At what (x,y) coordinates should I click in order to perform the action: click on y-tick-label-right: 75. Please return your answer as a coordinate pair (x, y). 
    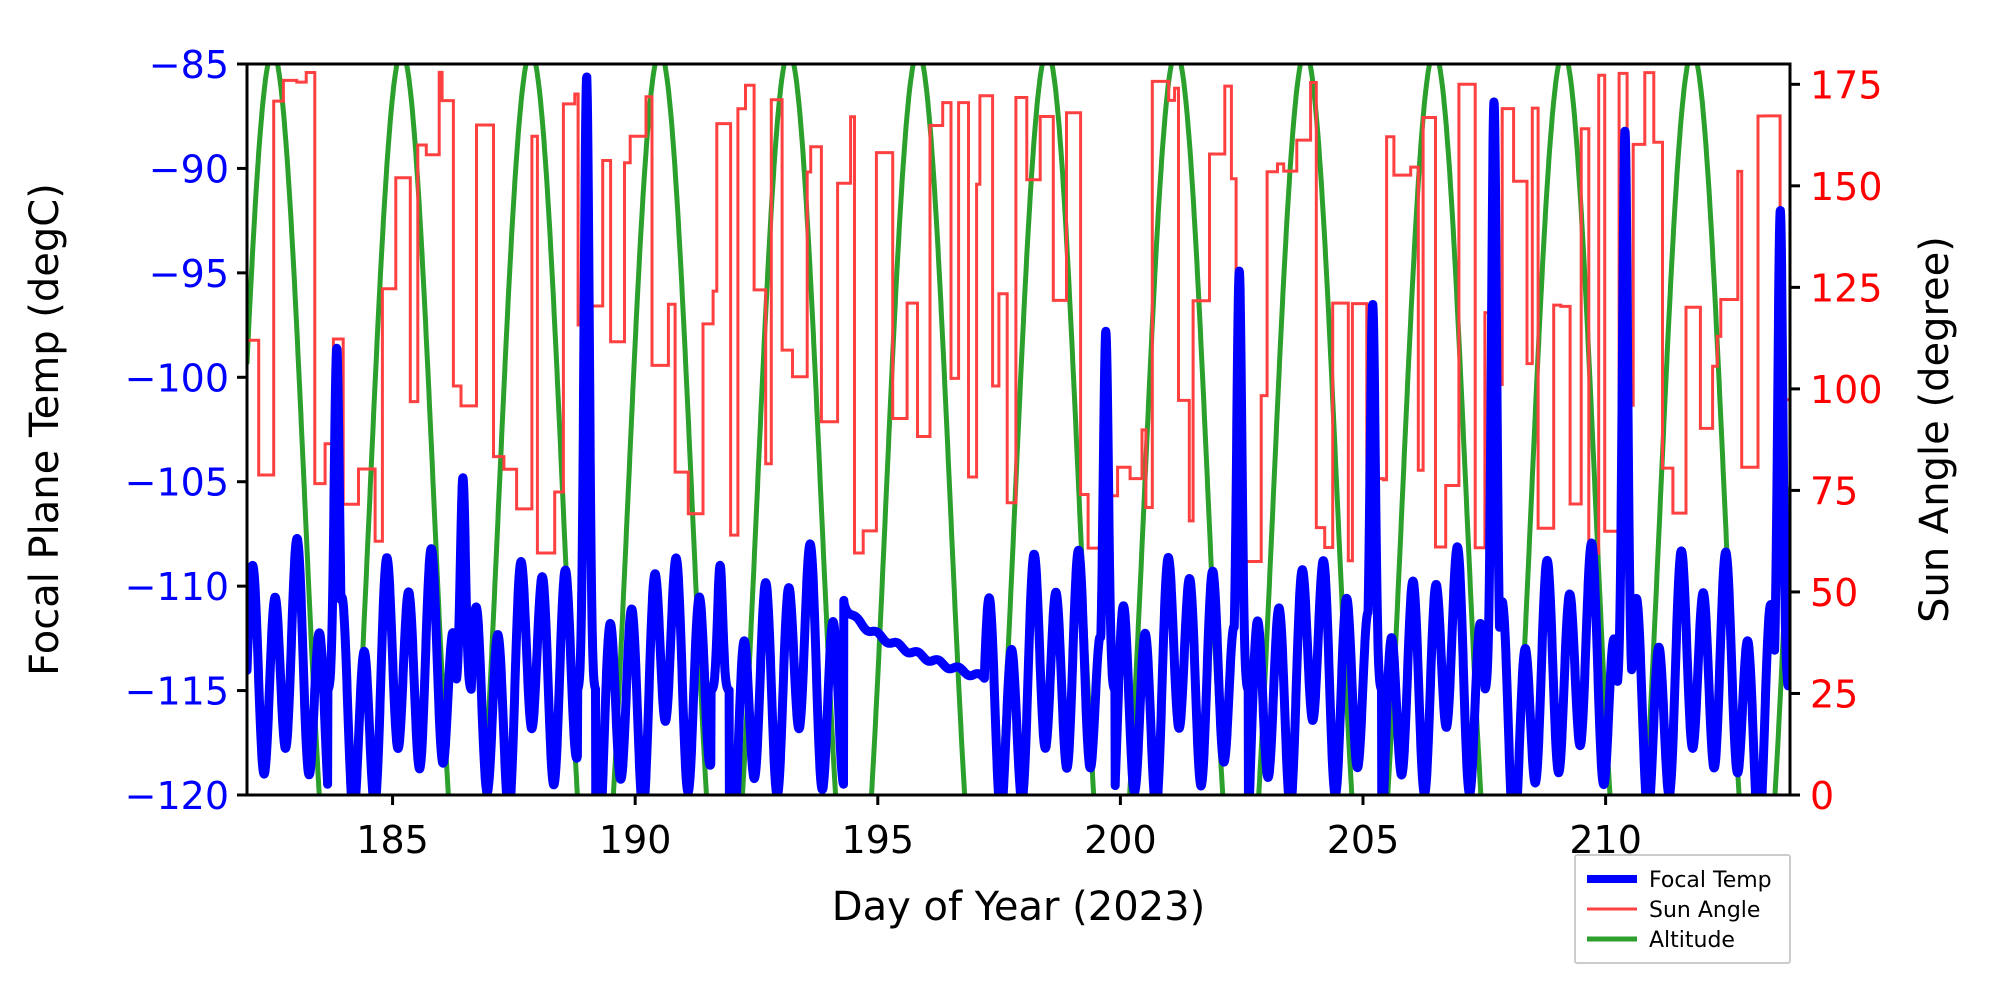
    Looking at the image, I should click on (1834, 491).